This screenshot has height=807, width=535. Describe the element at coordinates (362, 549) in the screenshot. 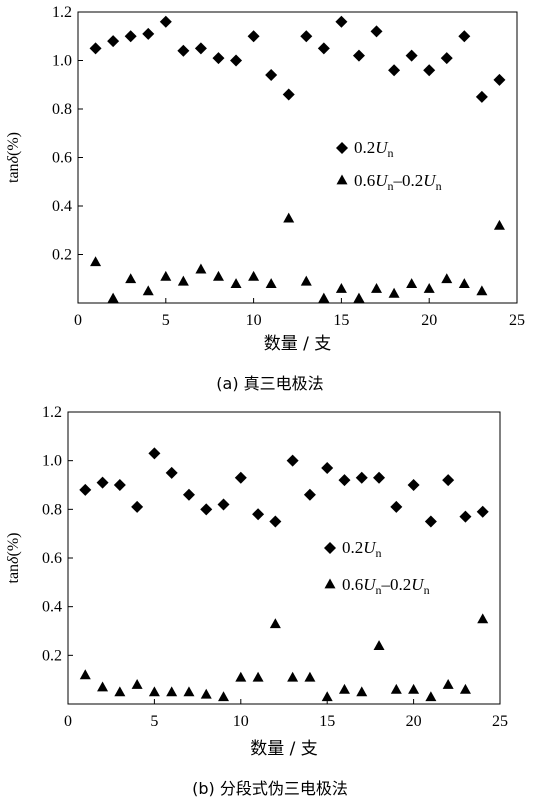

I see `legend-entry-0.2Un: 0.2Un` at that location.